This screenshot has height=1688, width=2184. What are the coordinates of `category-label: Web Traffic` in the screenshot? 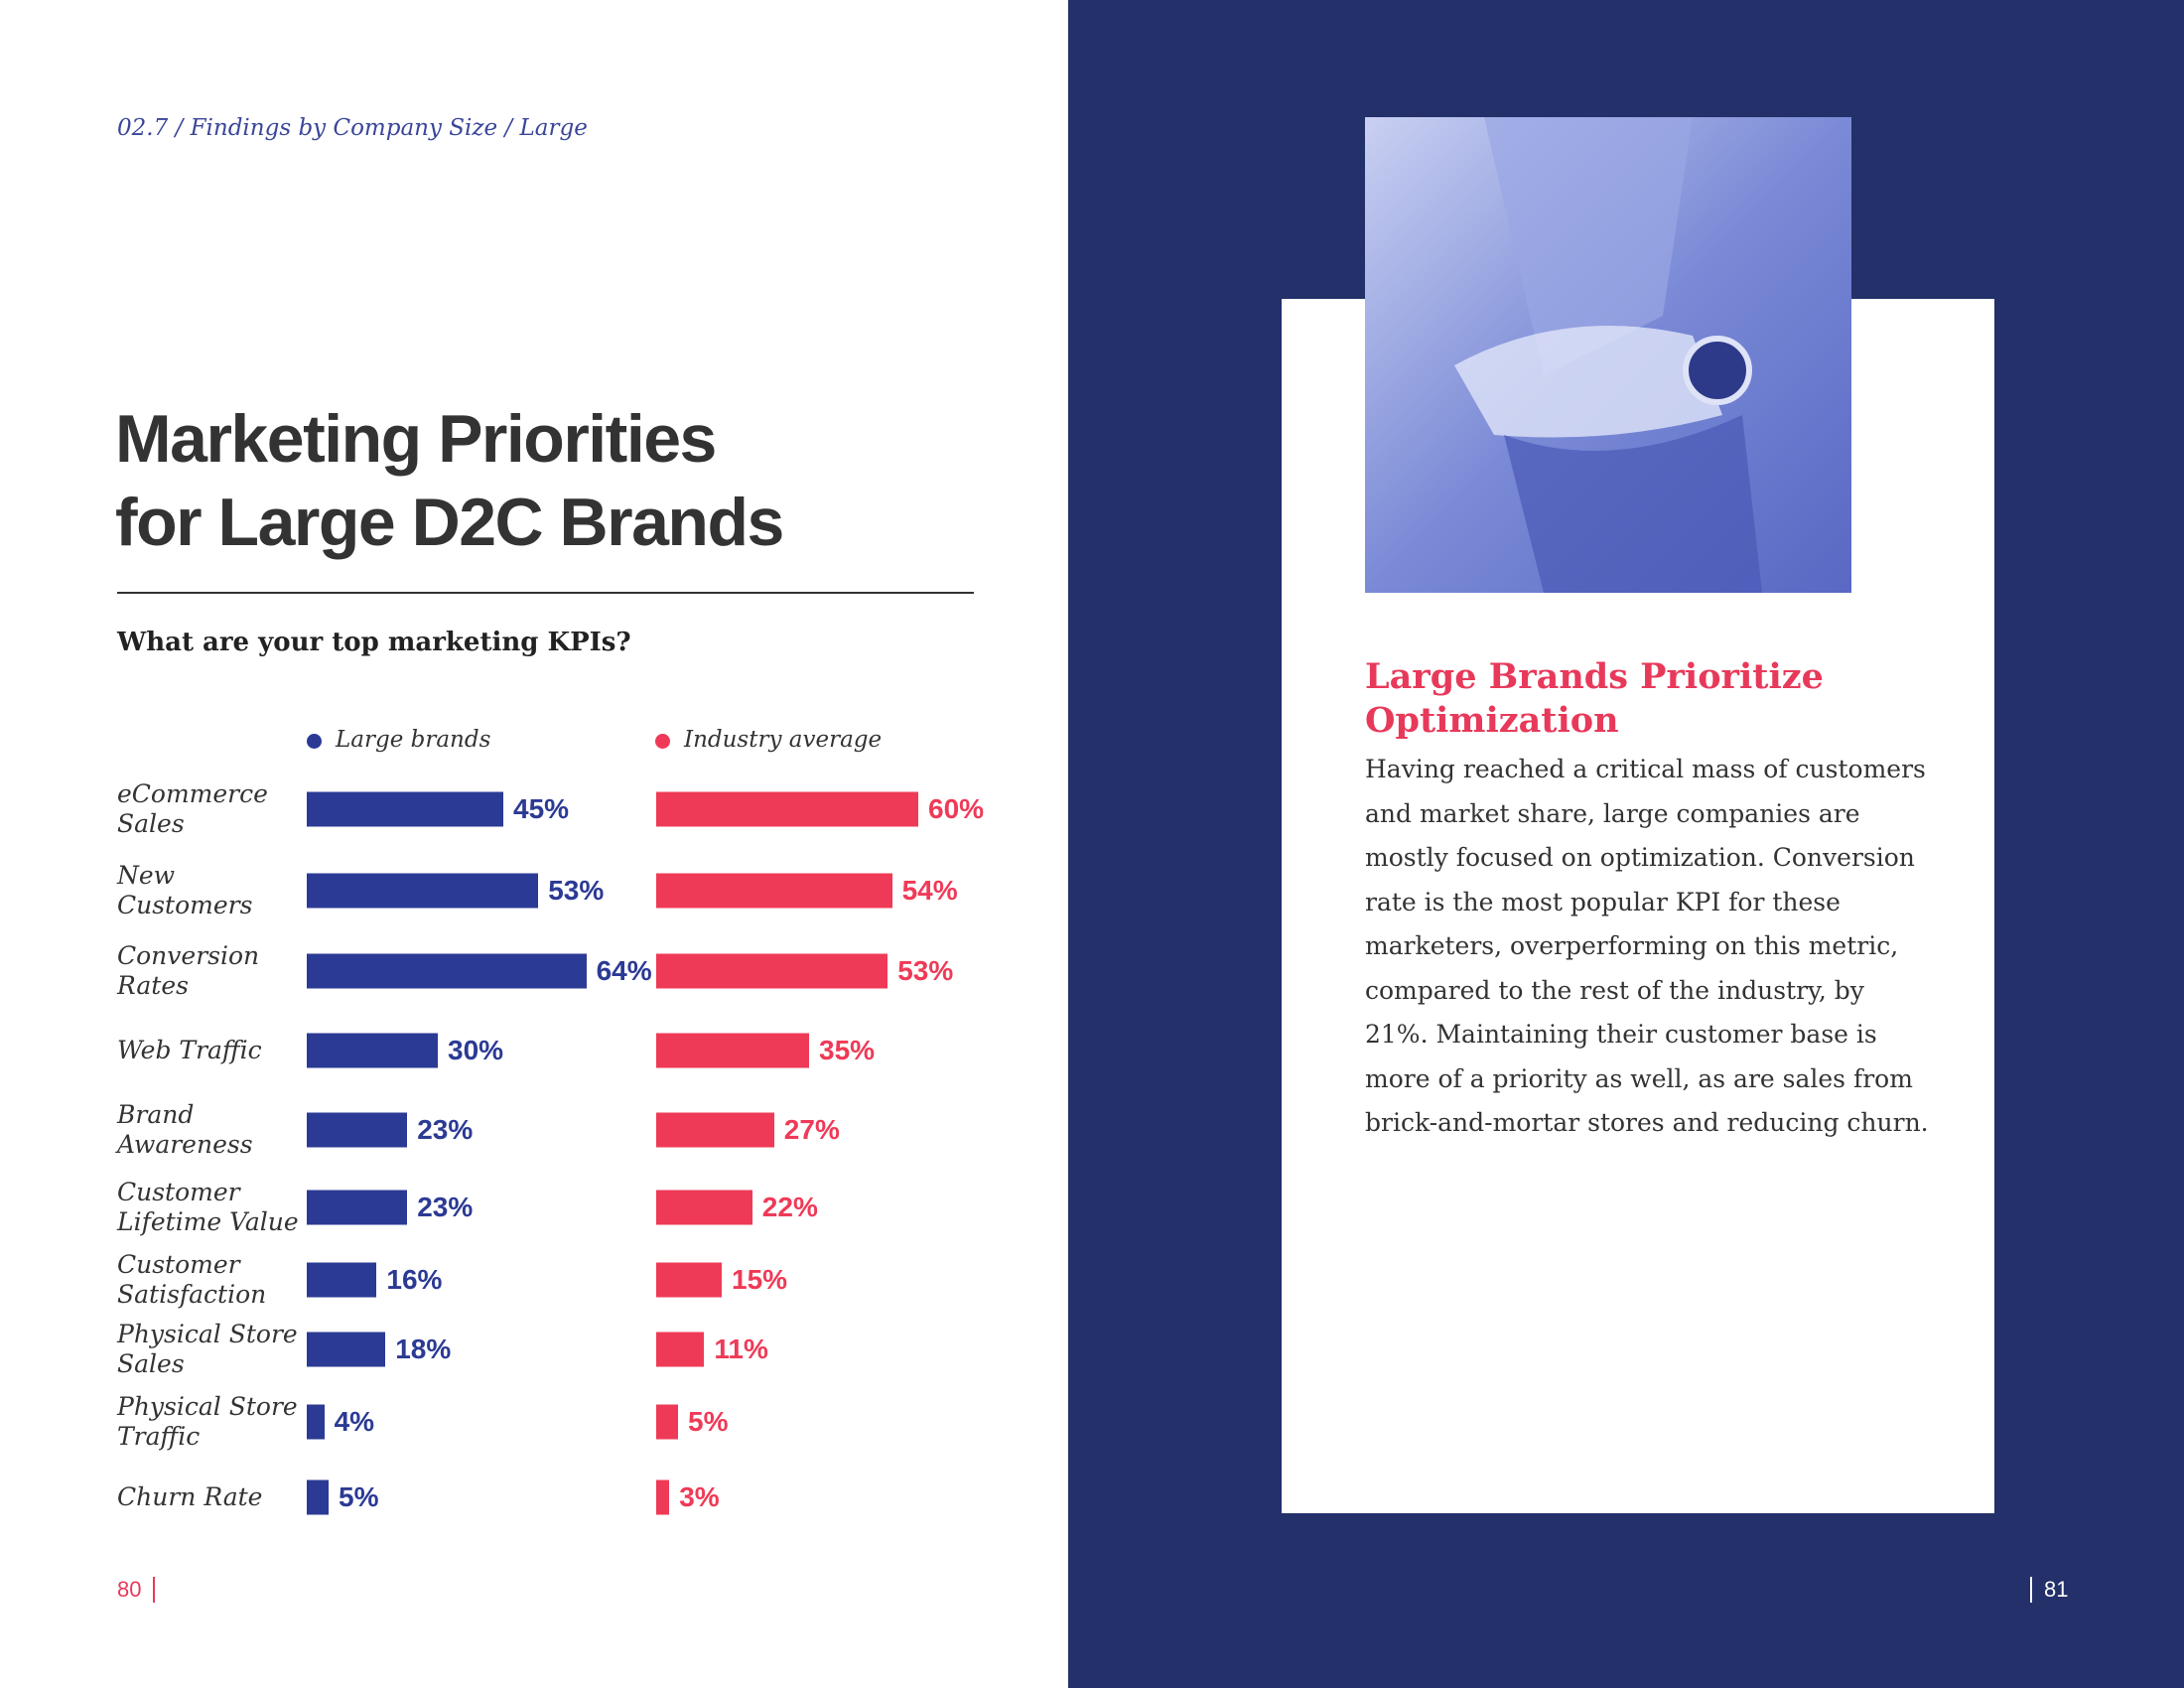 It's located at (189, 1050).